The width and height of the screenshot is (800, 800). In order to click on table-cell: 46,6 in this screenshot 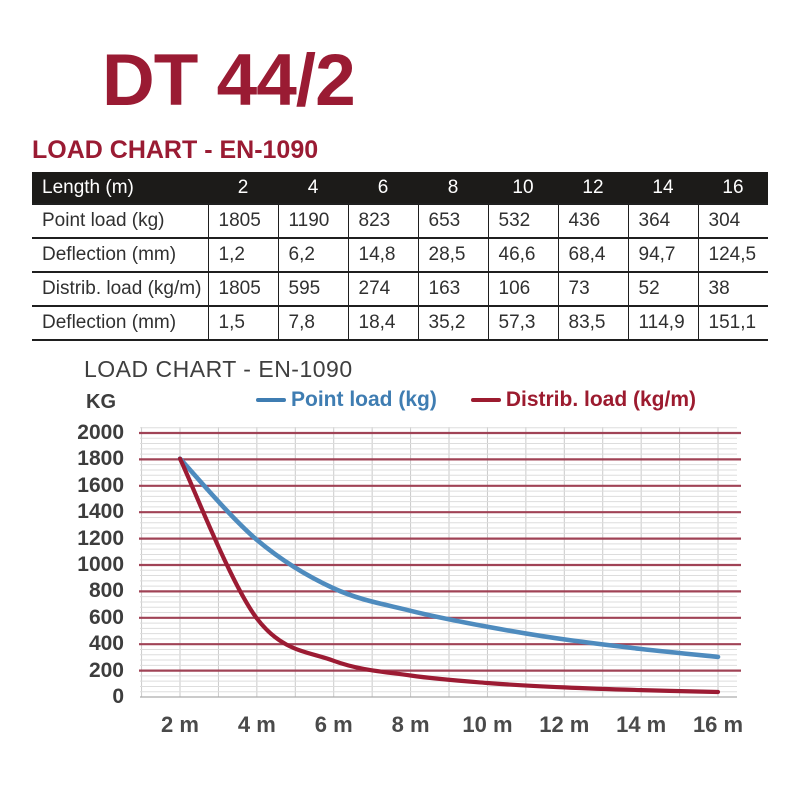, I will do `click(522, 254)`.